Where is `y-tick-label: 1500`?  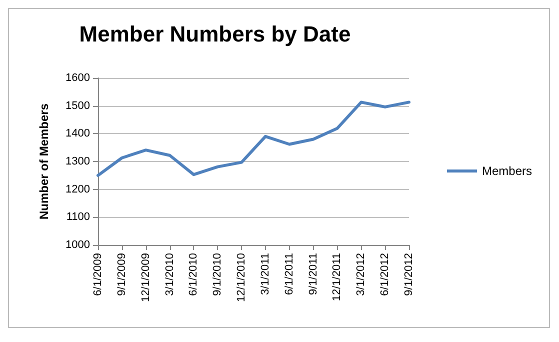 y-tick-label: 1500 is located at coordinates (78, 106).